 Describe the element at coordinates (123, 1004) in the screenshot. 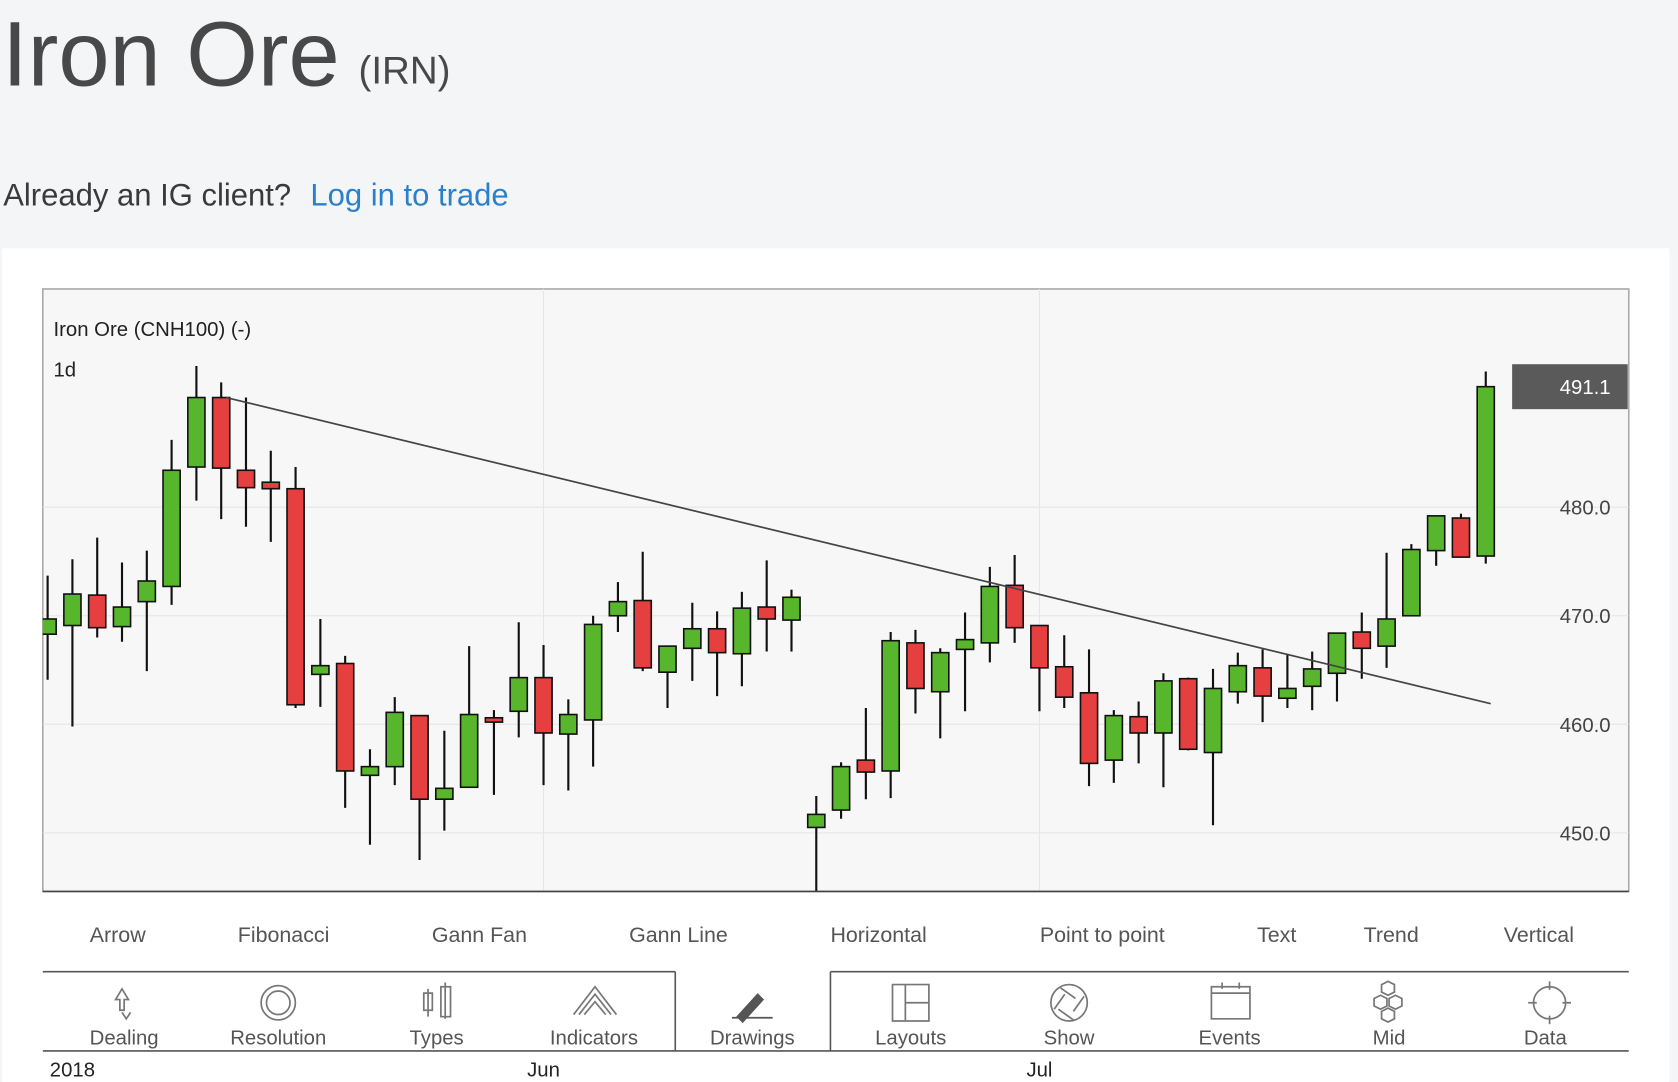

I see `icon-dealing` at that location.